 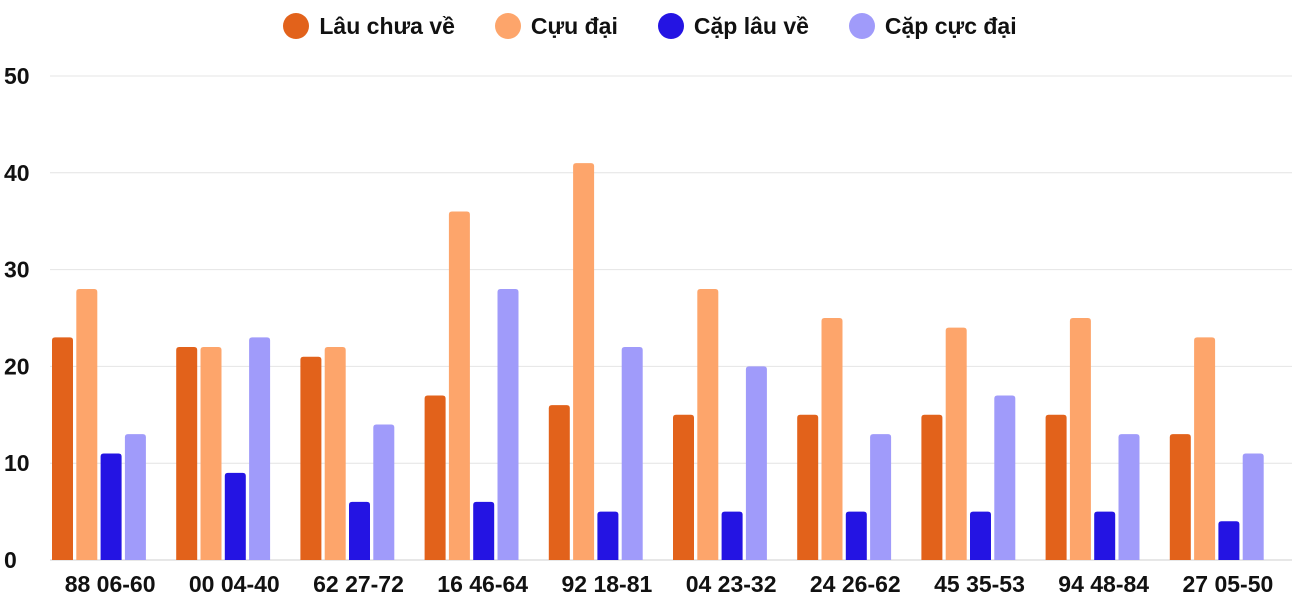 What do you see at coordinates (17, 270) in the screenshot?
I see `y-tick-label: 30` at bounding box center [17, 270].